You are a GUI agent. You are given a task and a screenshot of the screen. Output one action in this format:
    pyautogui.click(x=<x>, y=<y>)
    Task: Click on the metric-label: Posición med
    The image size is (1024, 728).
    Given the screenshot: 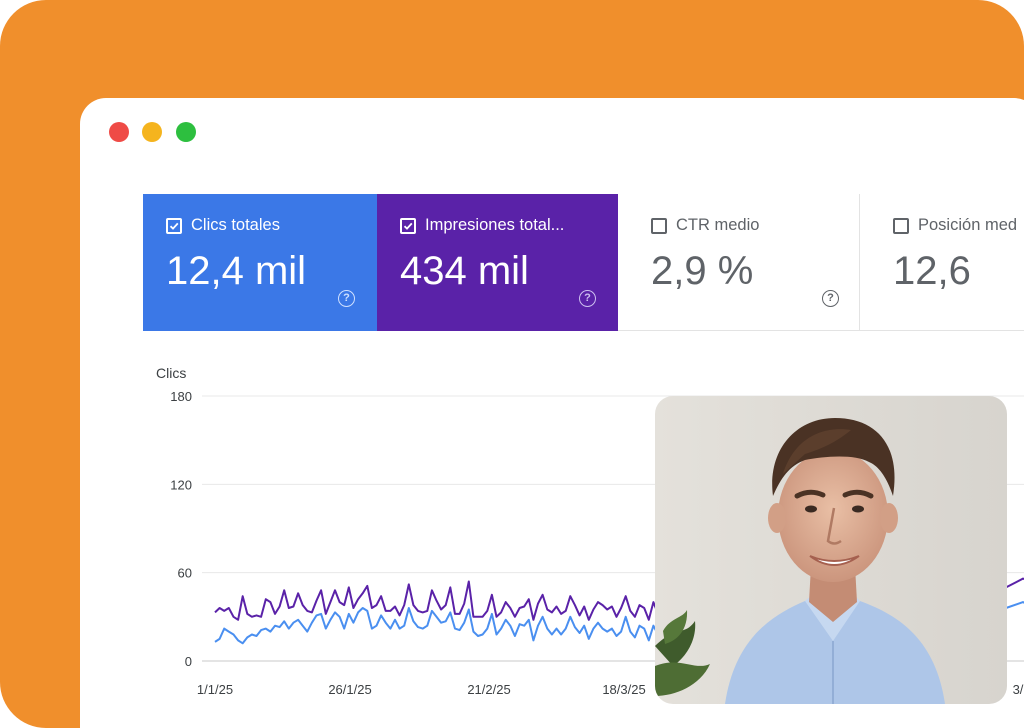 What is the action you would take?
    pyautogui.click(x=968, y=225)
    